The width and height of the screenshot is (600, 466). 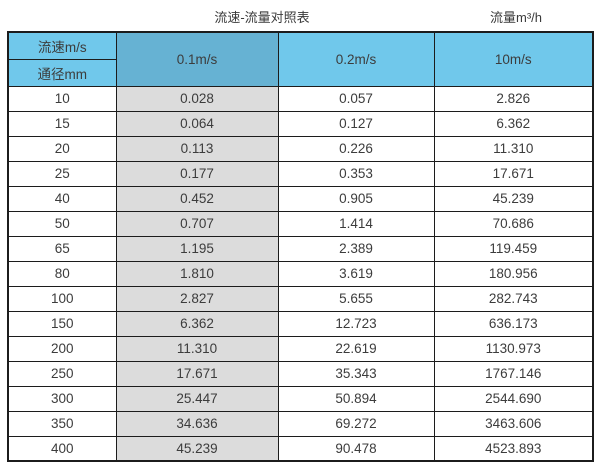 I want to click on flow-cell-v10: 636.173, so click(x=513, y=323).